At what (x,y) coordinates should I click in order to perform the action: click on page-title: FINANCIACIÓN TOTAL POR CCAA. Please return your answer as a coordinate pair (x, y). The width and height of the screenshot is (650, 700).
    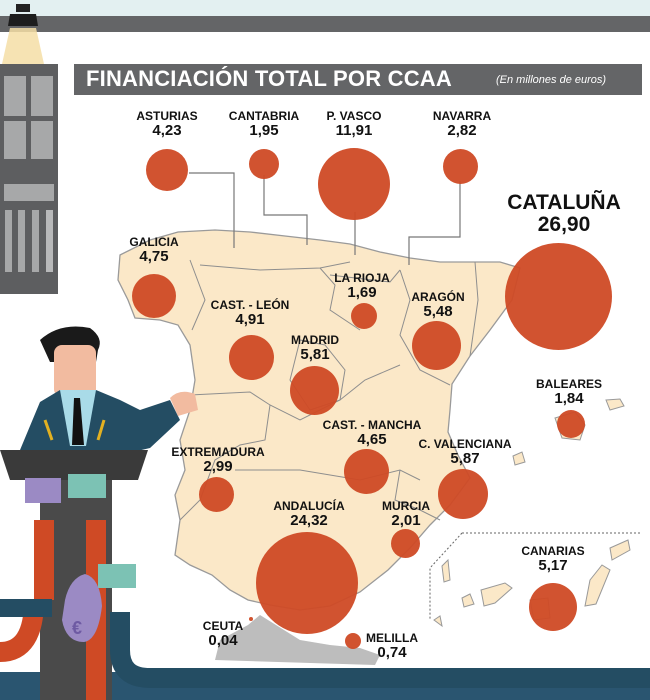
    Looking at the image, I should click on (269, 78).